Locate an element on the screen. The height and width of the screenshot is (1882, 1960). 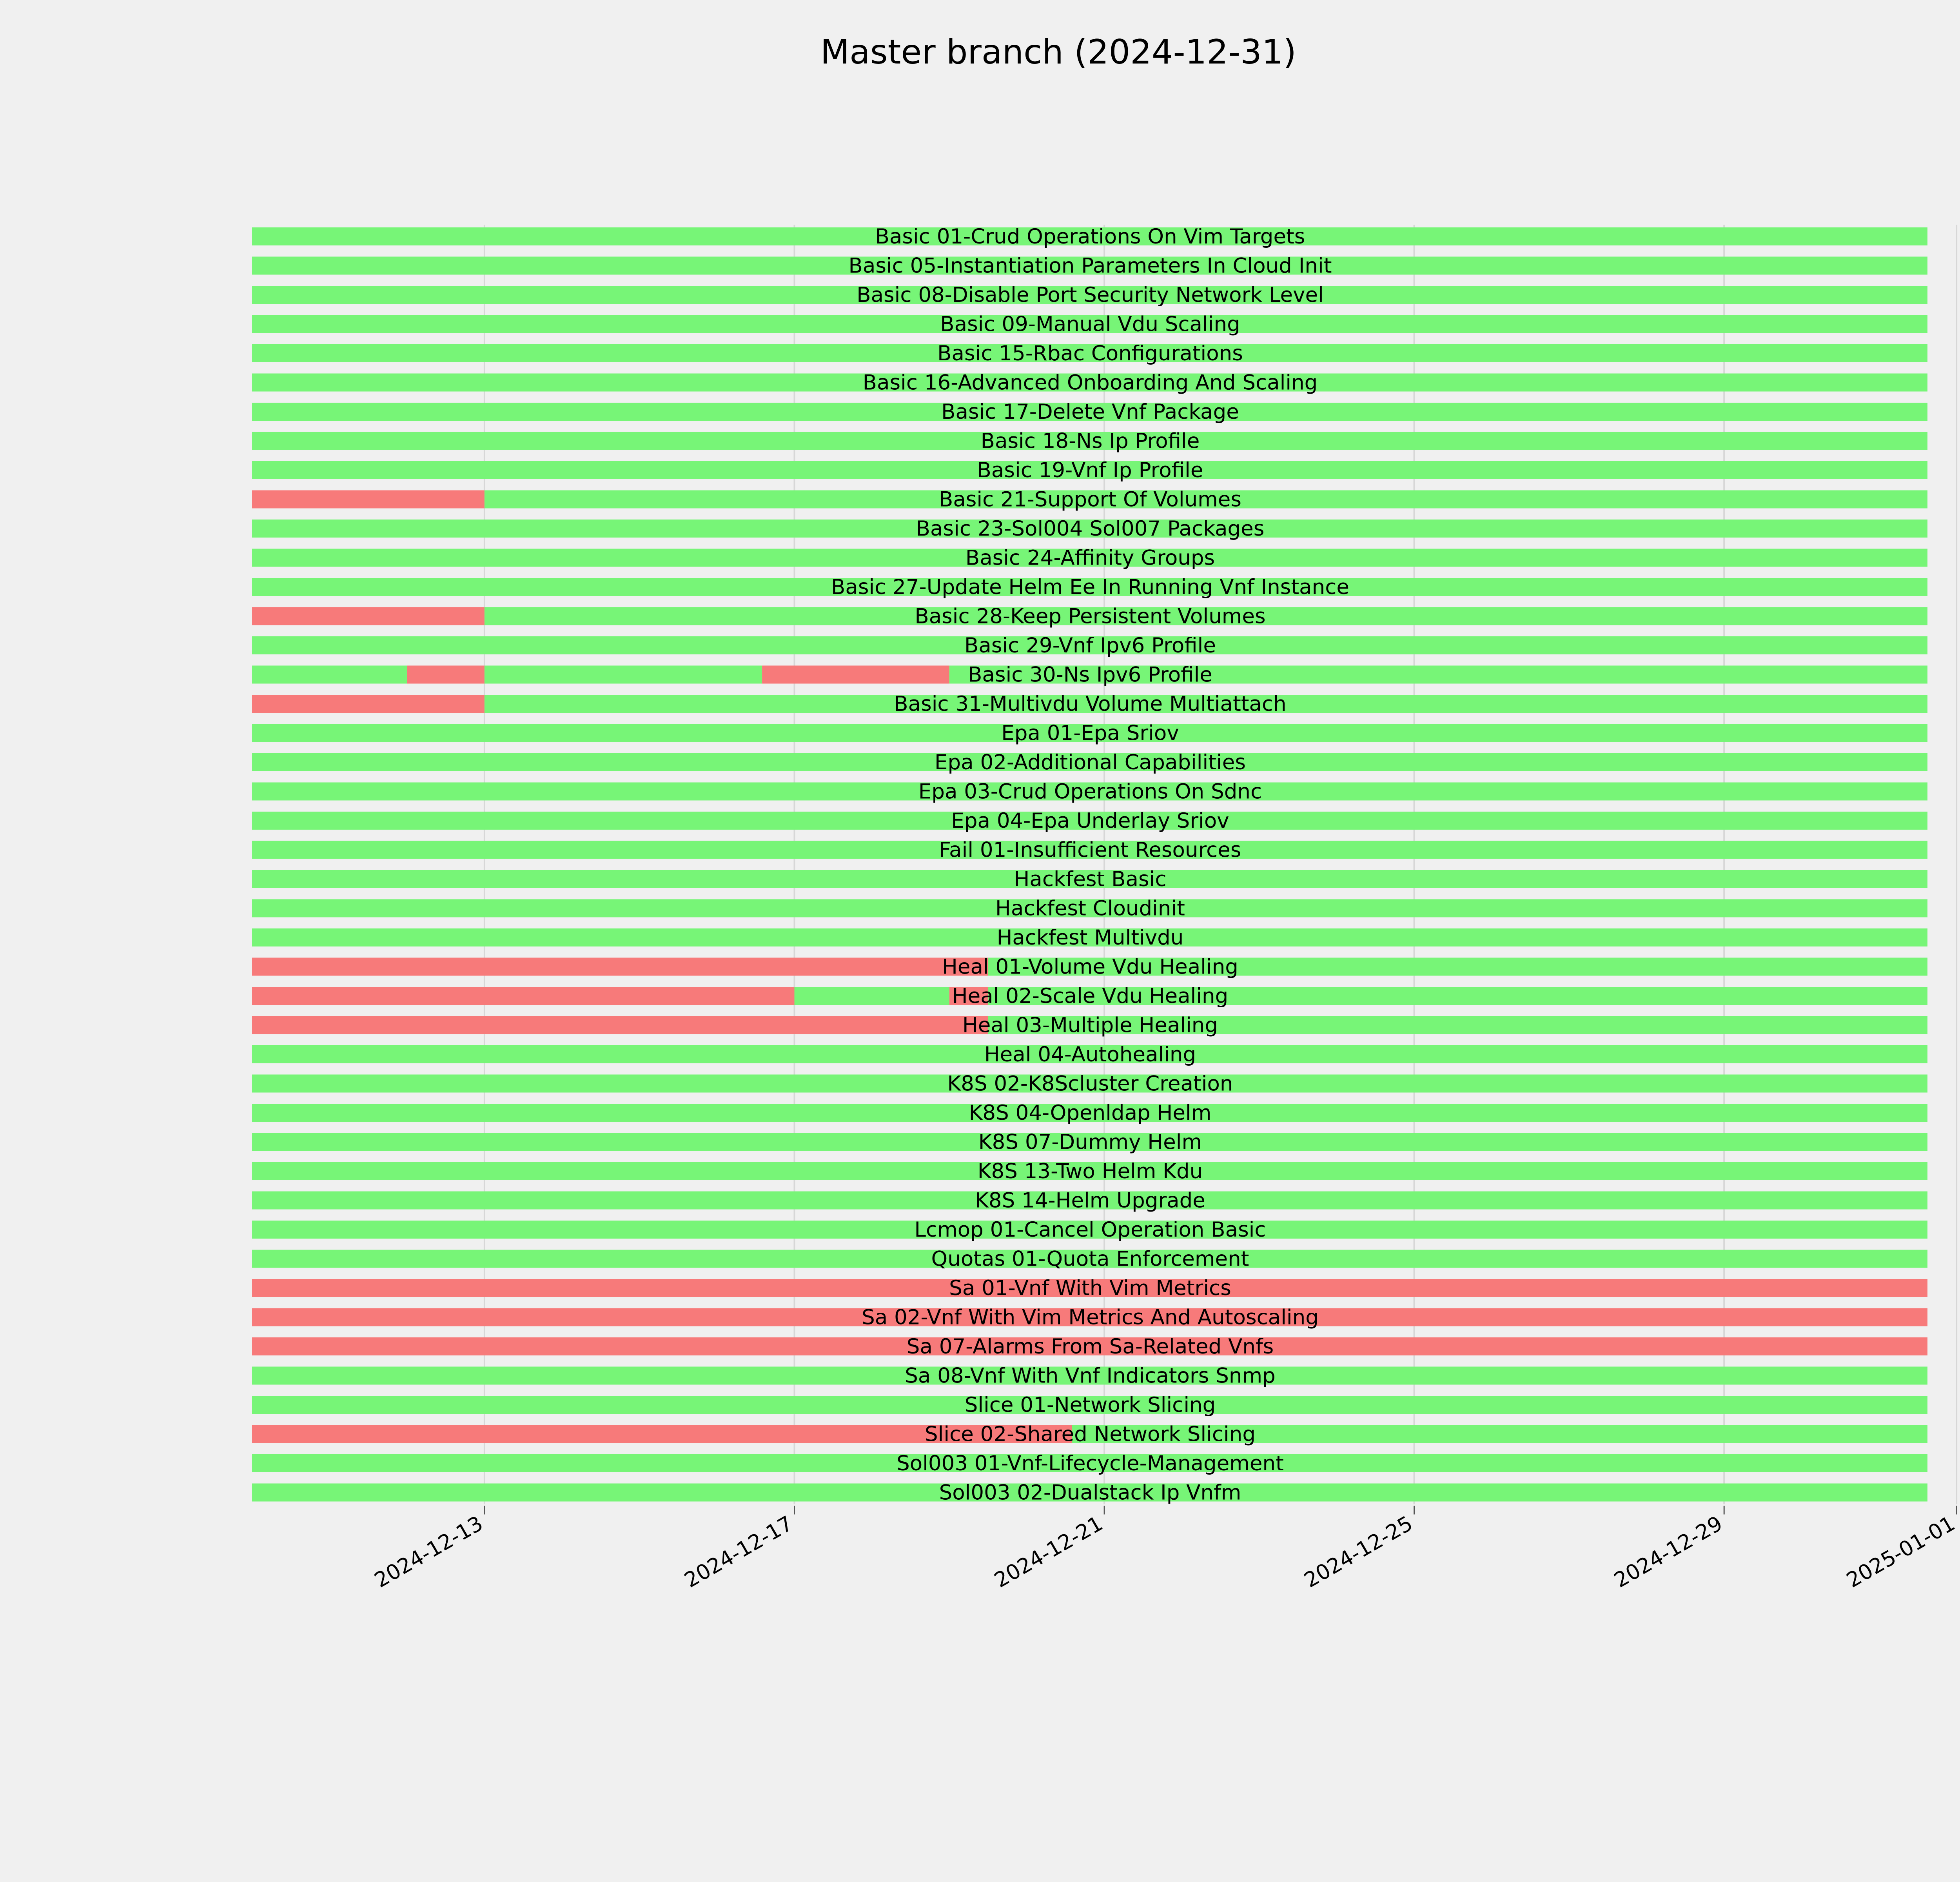
row-label: Epa 02-Additional Capabilities is located at coordinates (1090, 762).